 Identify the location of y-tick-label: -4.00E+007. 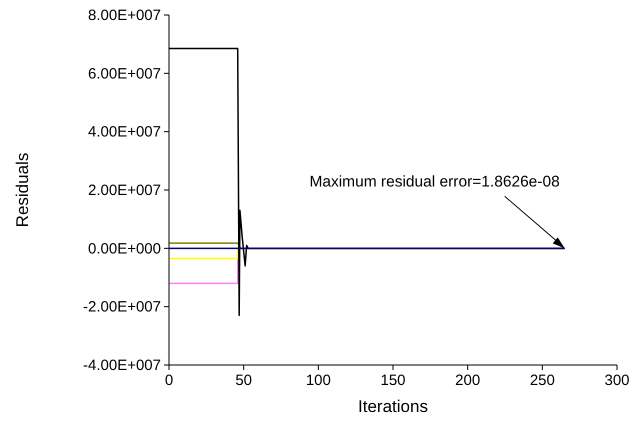
(122, 365).